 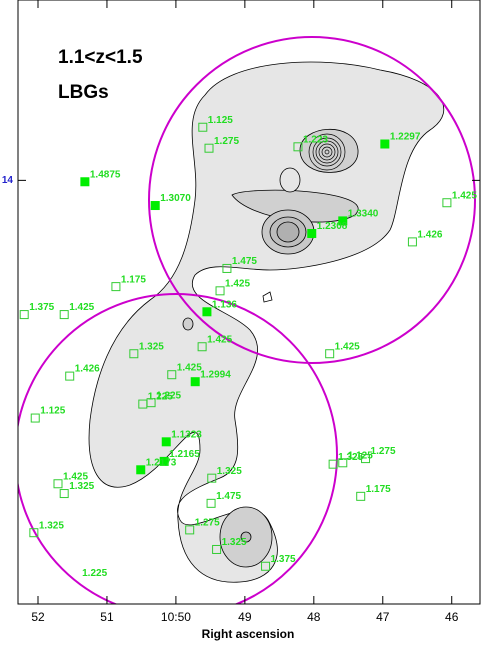 What do you see at coordinates (107, 617) in the screenshot?
I see `x-tick-label: 51` at bounding box center [107, 617].